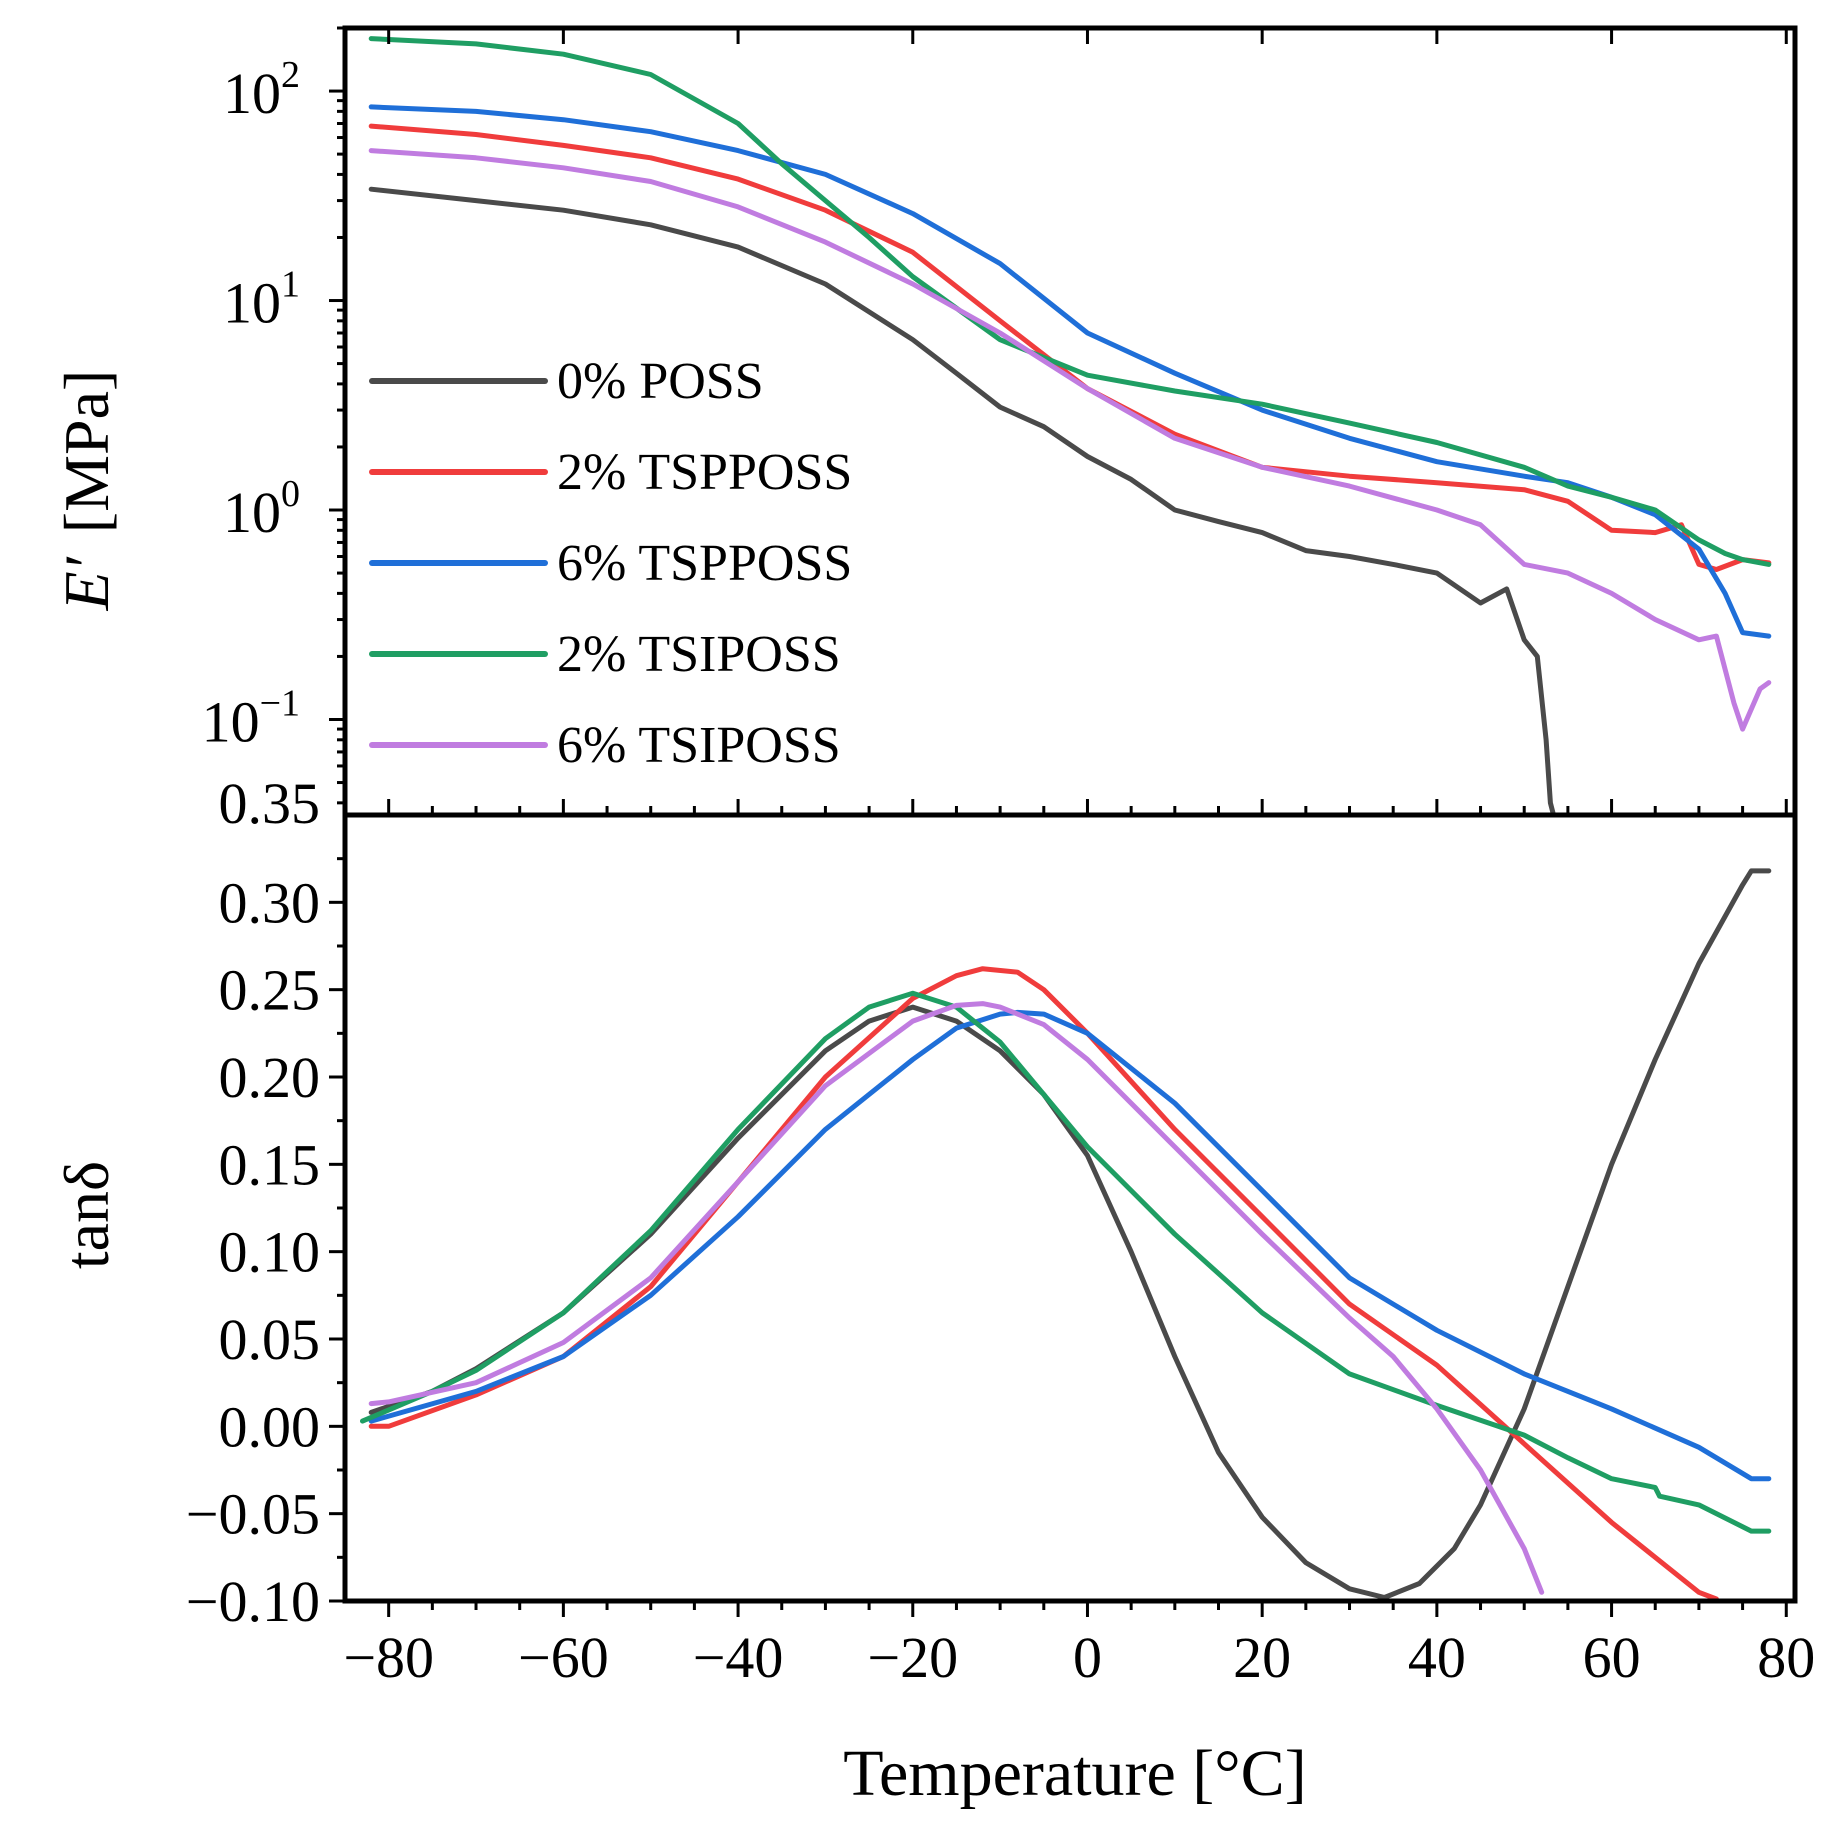 The width and height of the screenshot is (1837, 1833). Describe the element at coordinates (280, 703) in the screenshot. I see `y-tick-exponent: −1` at that location.